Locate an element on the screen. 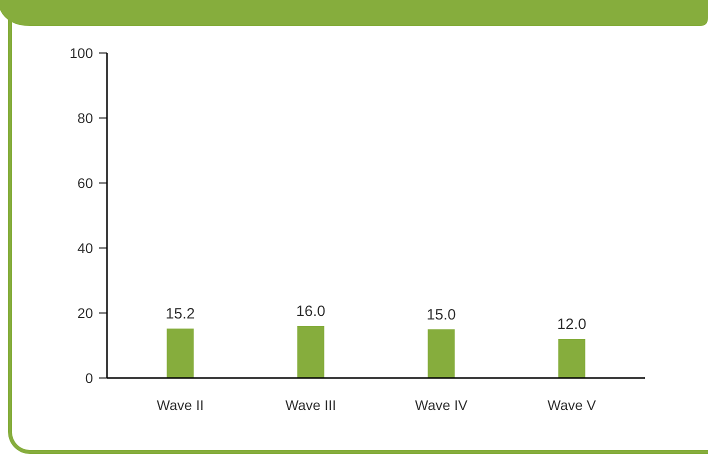 This screenshot has width=708, height=457. data-label: 15.2 is located at coordinates (180, 314).